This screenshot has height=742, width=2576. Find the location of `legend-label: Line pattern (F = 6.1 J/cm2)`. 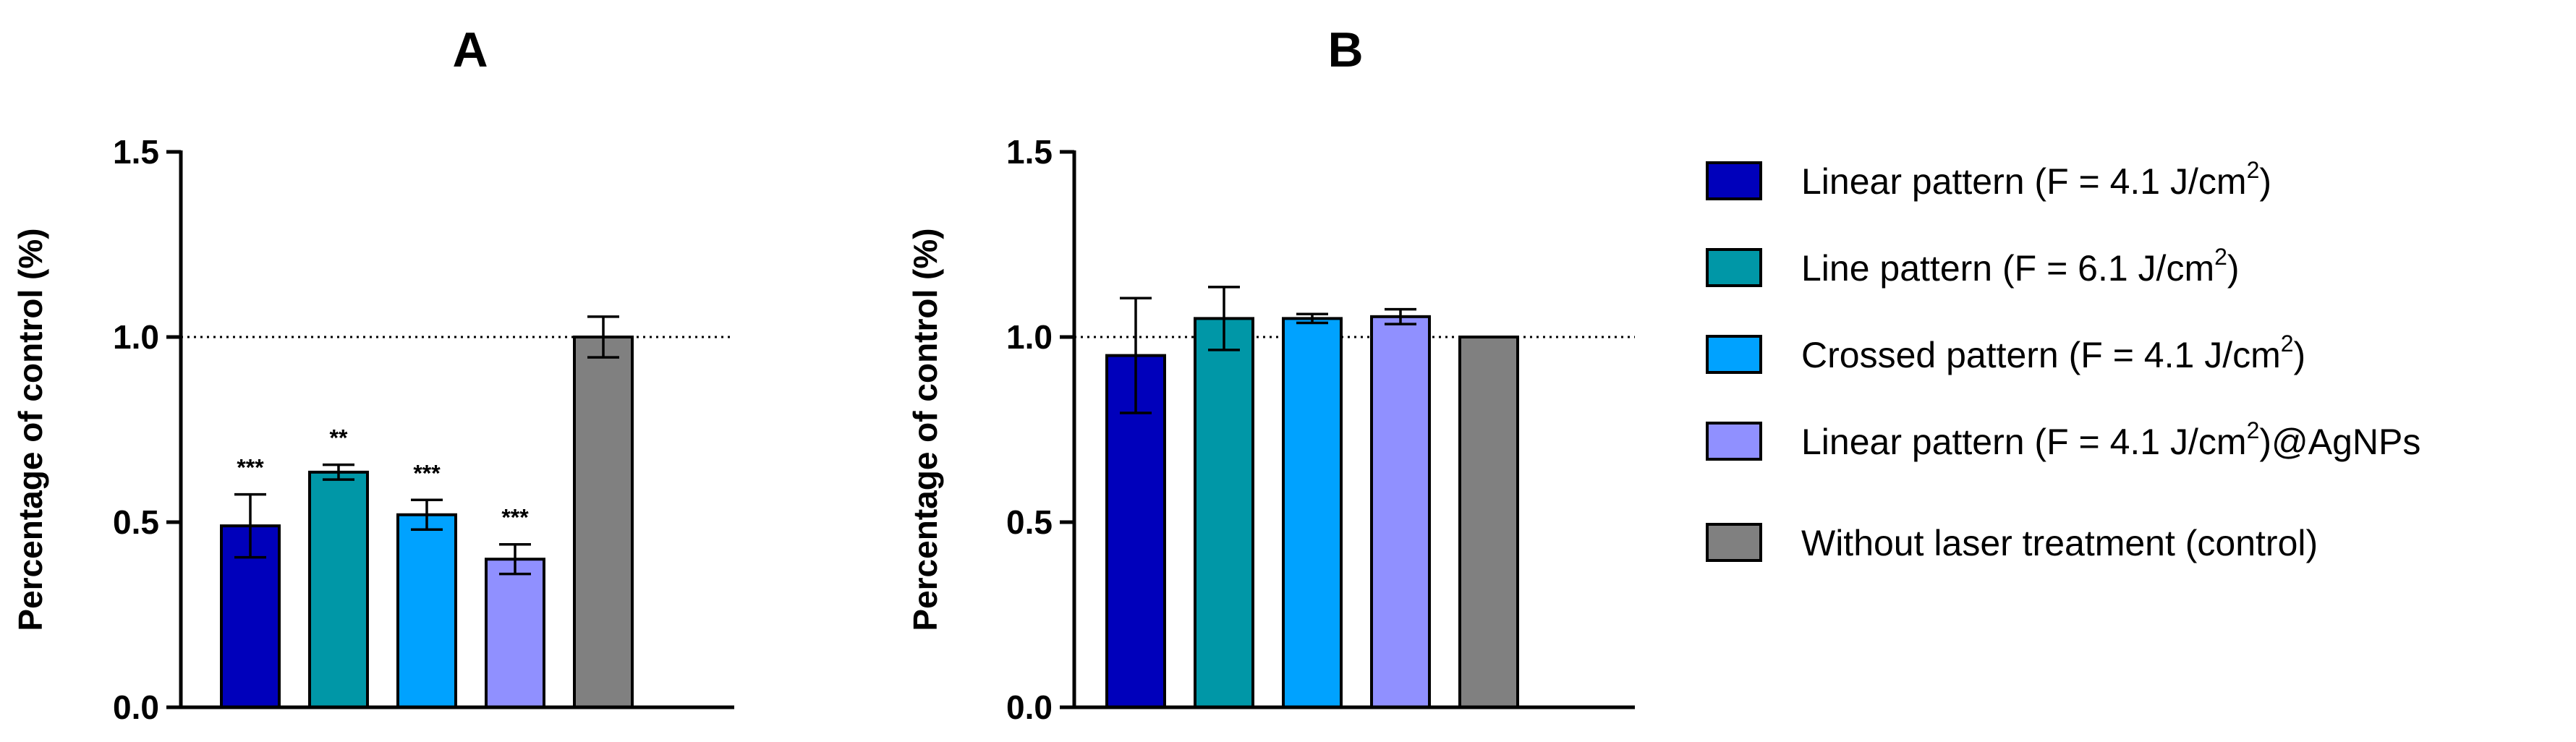

legend-label: Line pattern (F = 6.1 J/cm2) is located at coordinates (2020, 266).